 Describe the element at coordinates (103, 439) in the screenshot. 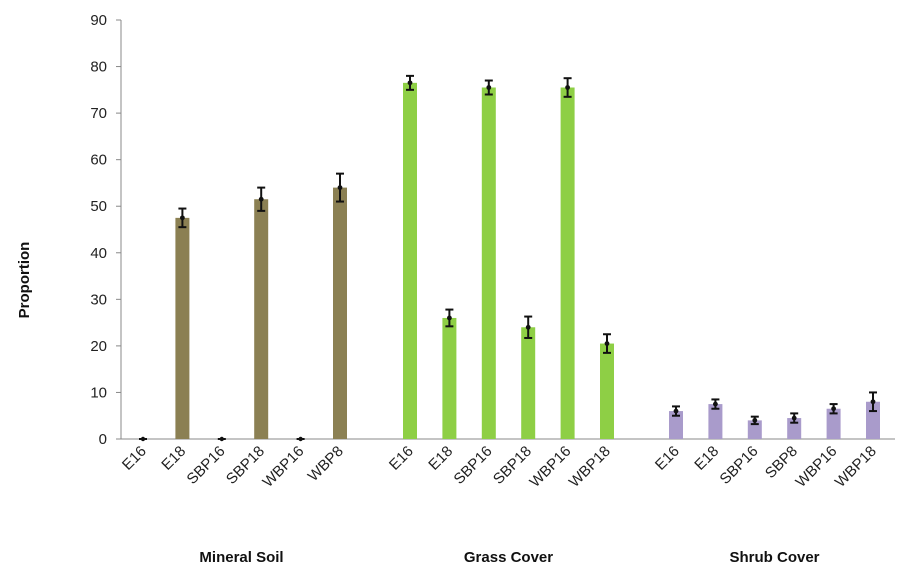

I see `y-tick-label: 0` at that location.